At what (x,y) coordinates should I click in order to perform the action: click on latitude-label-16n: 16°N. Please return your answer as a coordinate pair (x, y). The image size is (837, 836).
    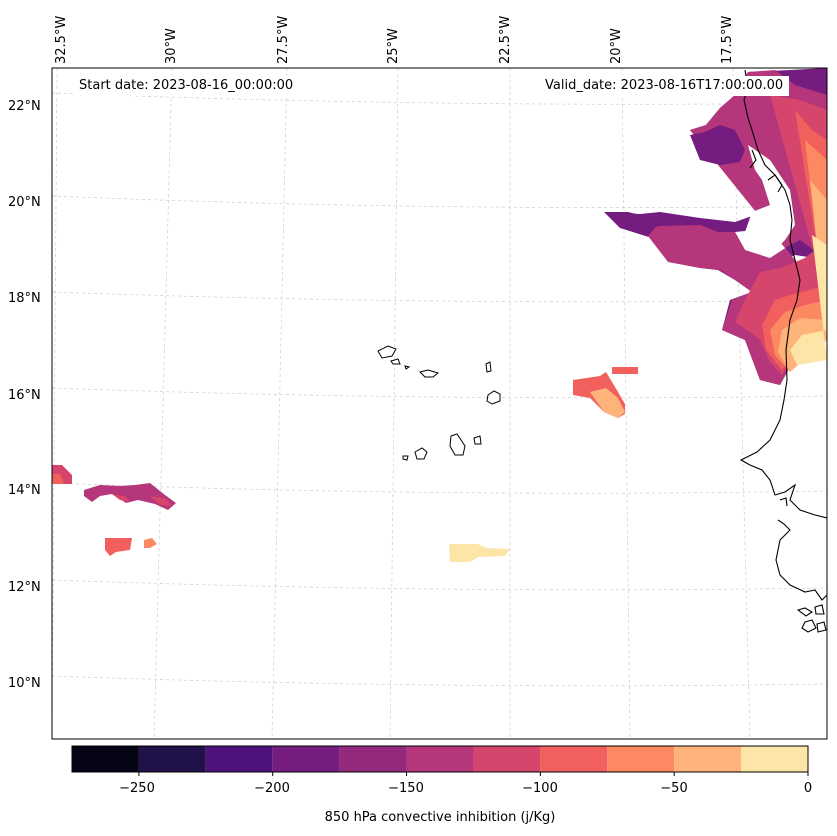
    Looking at the image, I should click on (24, 395).